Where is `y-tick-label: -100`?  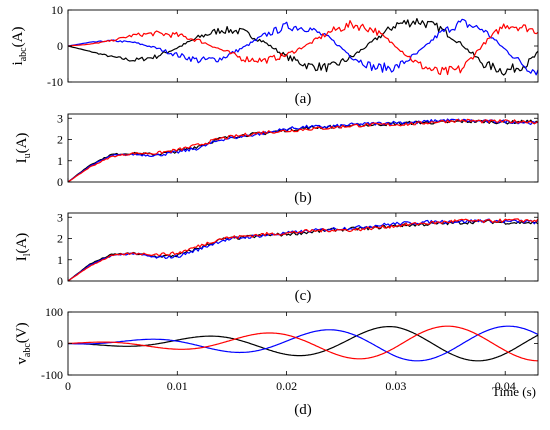 y-tick-label: -100 is located at coordinates (52, 375).